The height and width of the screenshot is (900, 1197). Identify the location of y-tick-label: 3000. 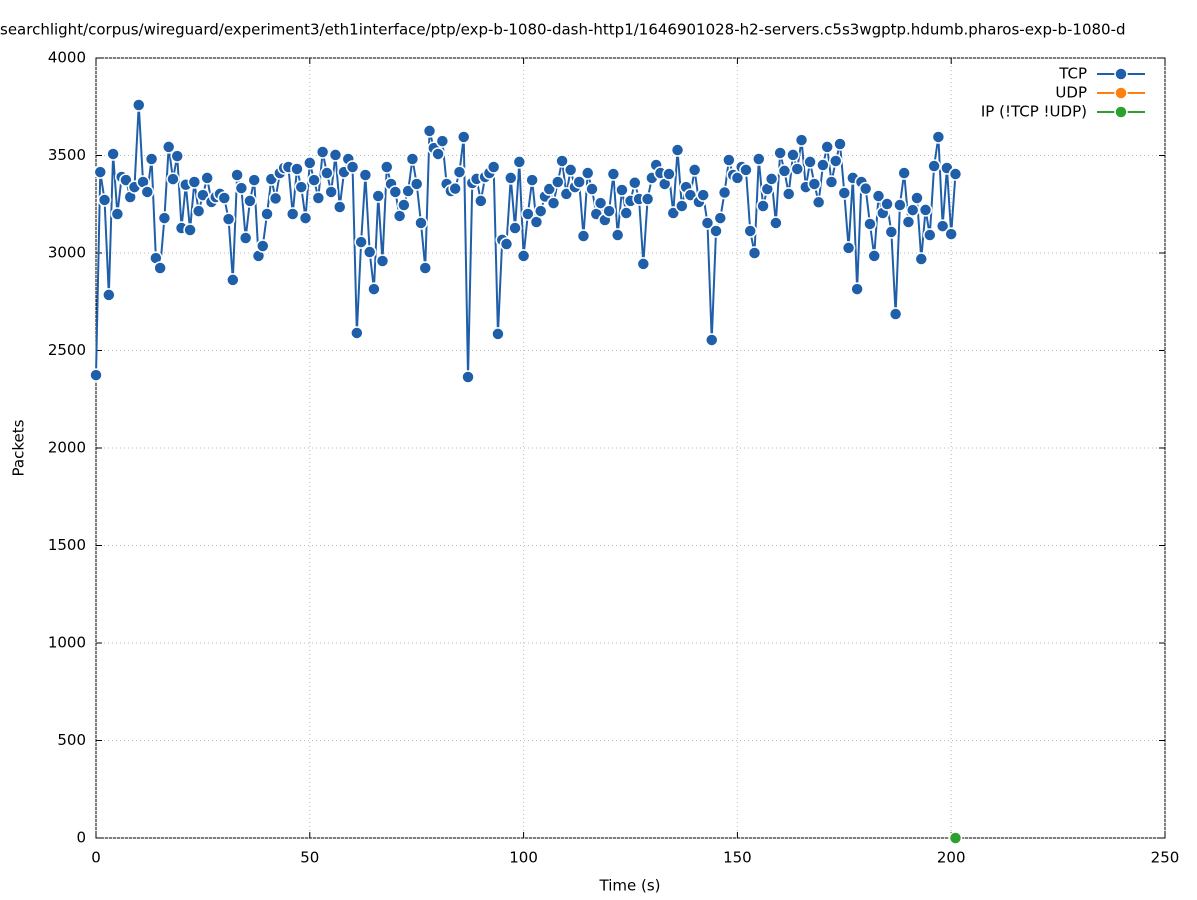
(67, 253).